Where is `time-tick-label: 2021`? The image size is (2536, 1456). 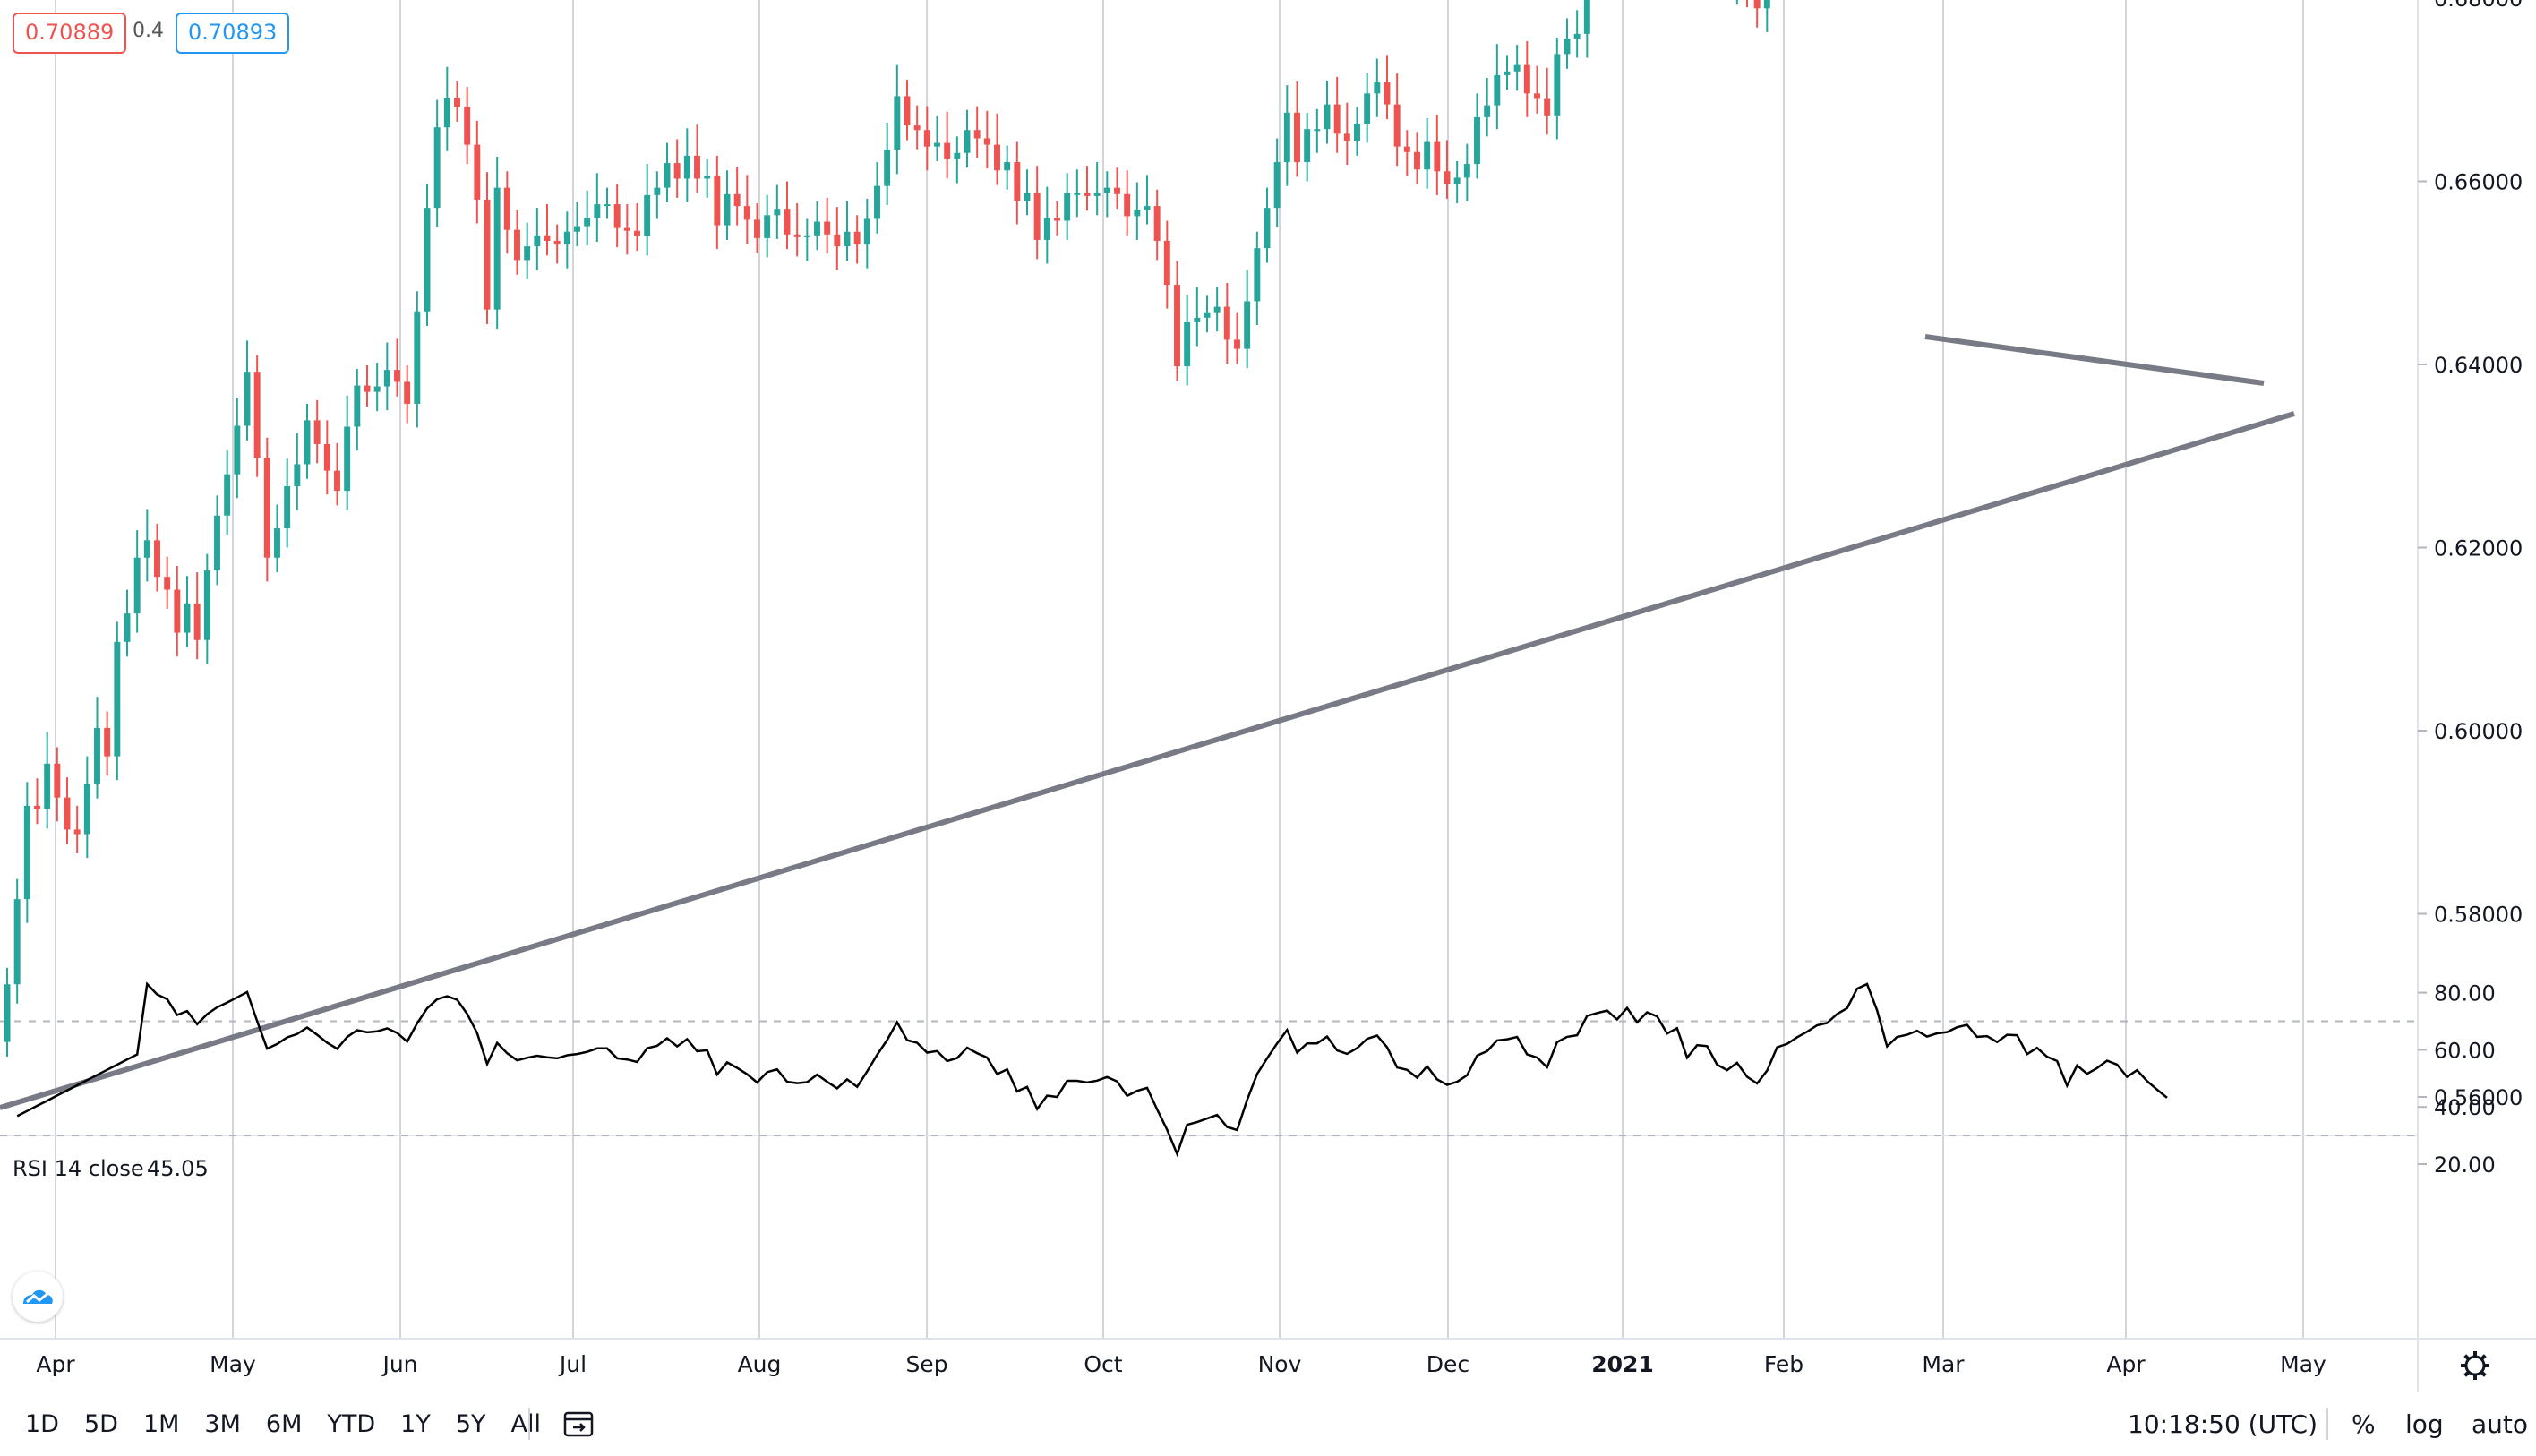
time-tick-label: 2021 is located at coordinates (1622, 1364).